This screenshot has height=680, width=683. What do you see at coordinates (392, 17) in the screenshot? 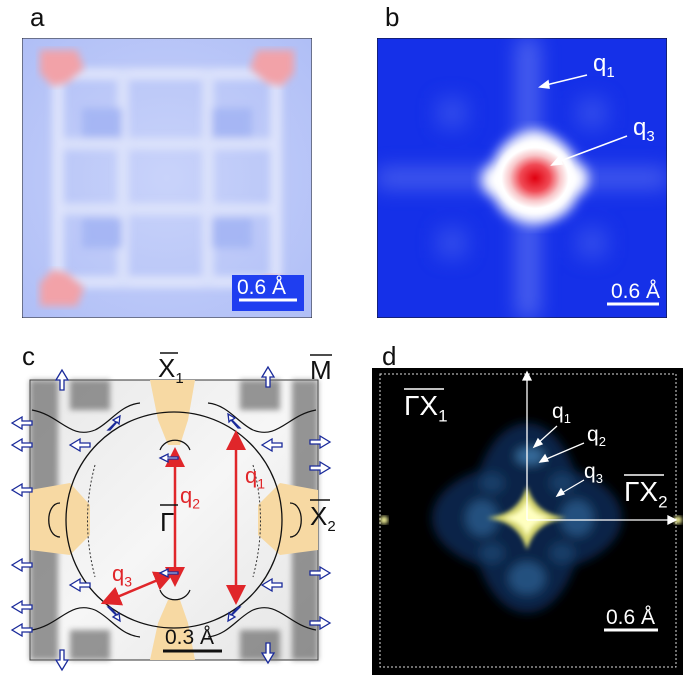
I see `panel-b-label: b` at bounding box center [392, 17].